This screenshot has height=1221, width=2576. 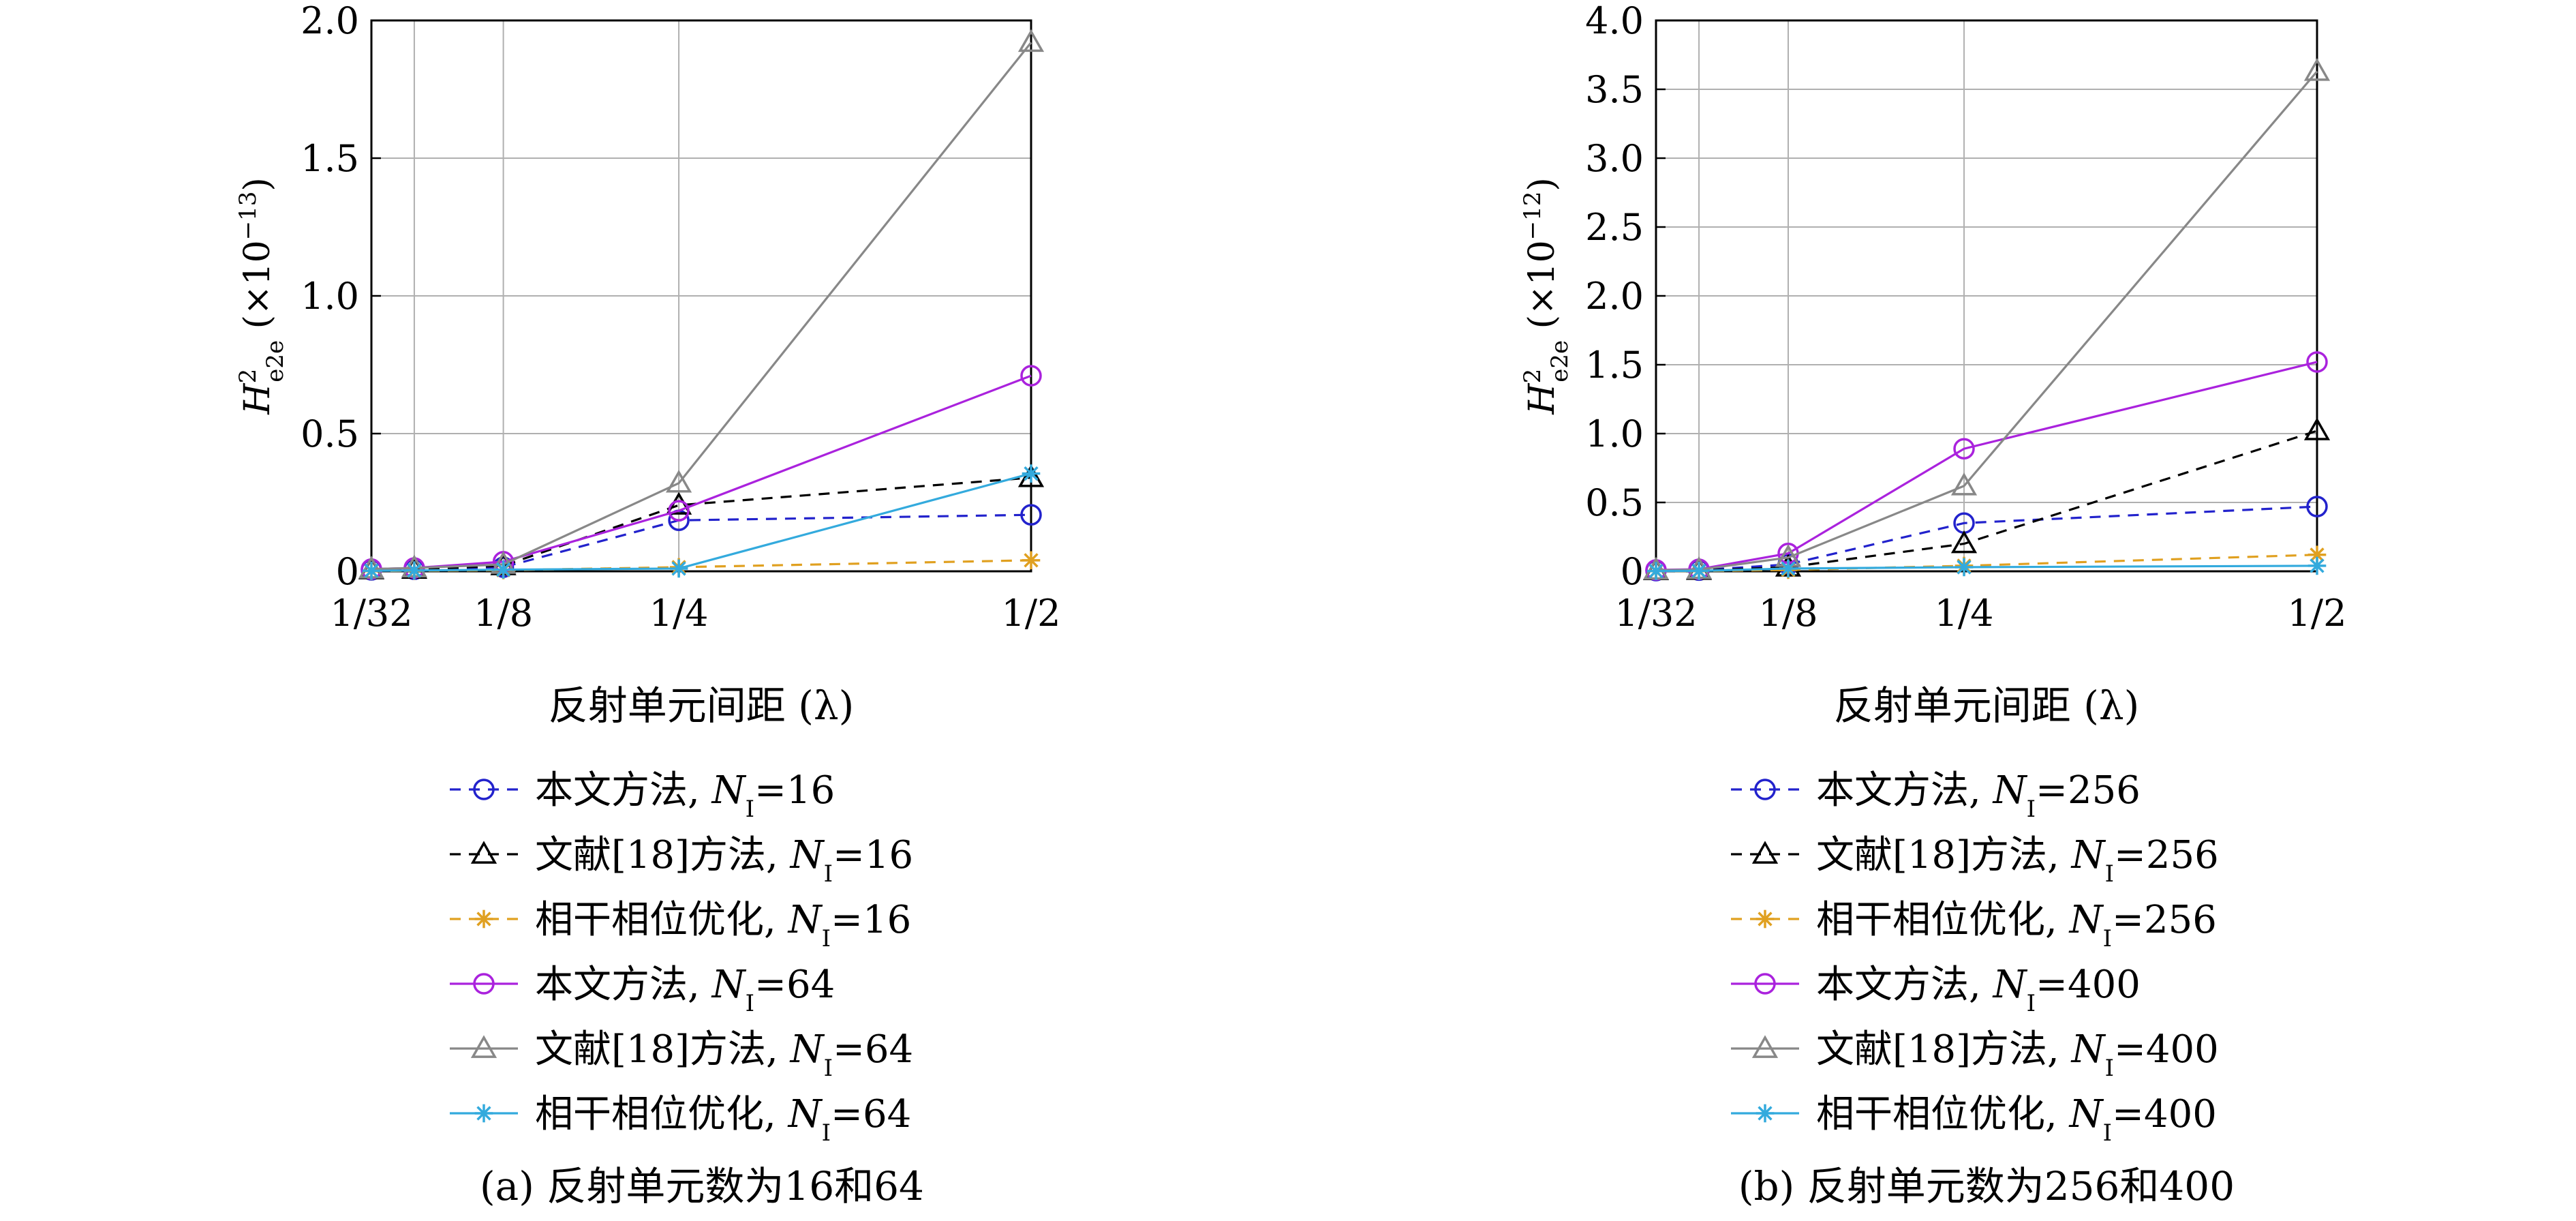 I want to click on y-tick-label: 2.0, so click(x=330, y=21).